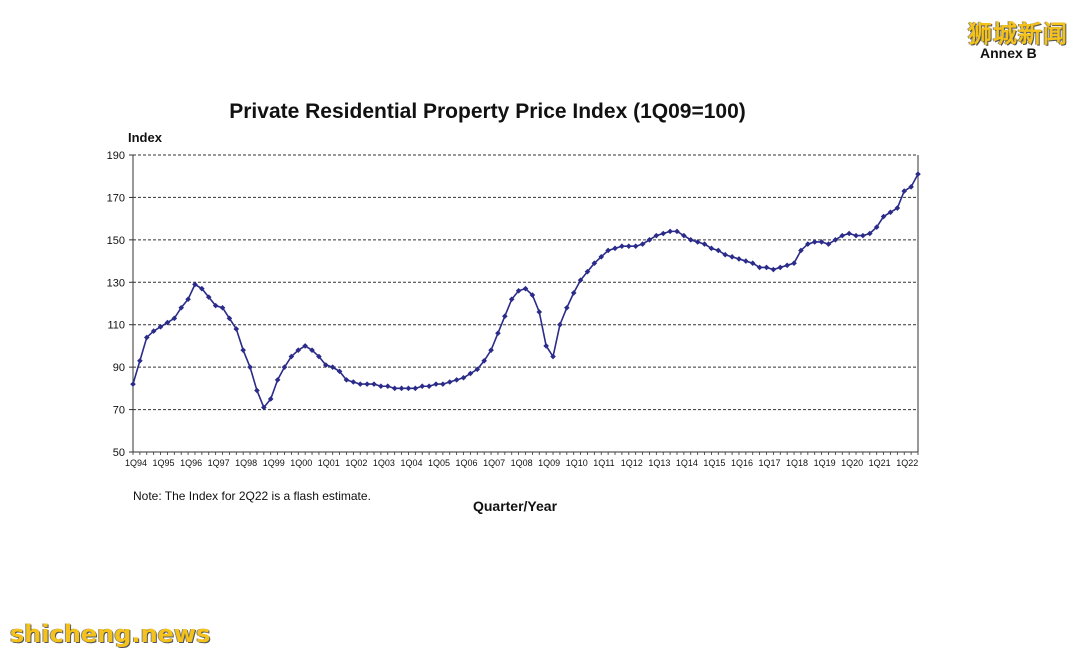  I want to click on x-tick-label: 1Q14, so click(687, 463).